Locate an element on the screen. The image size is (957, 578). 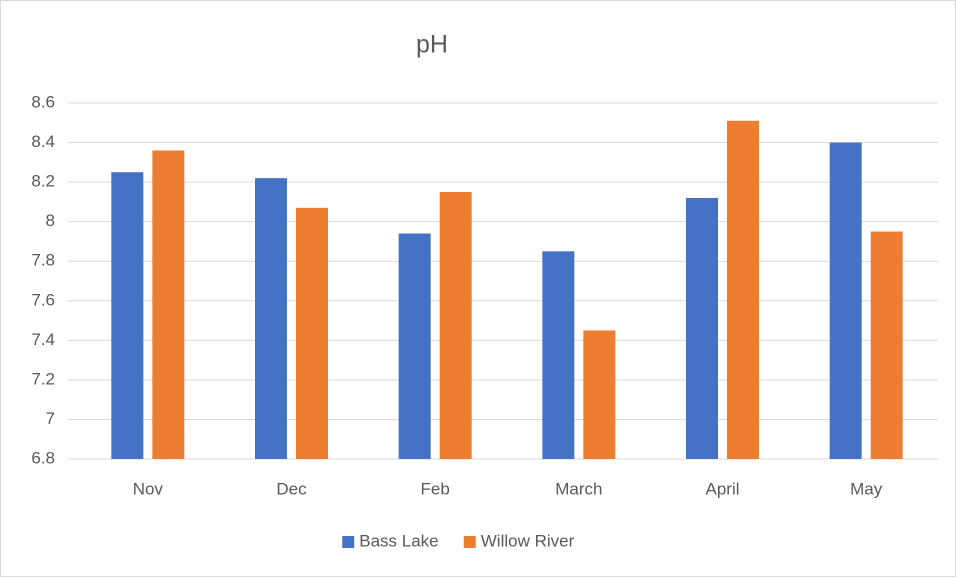
x-tick-label: March is located at coordinates (578, 488).